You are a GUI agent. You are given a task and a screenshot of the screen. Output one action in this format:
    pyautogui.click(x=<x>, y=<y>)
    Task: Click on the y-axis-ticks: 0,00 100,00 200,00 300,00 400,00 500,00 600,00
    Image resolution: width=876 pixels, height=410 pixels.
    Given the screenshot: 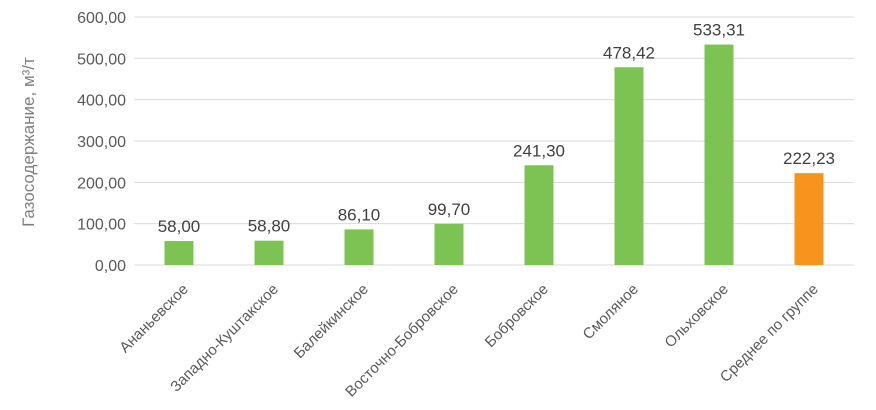 What is the action you would take?
    pyautogui.click(x=101, y=142)
    